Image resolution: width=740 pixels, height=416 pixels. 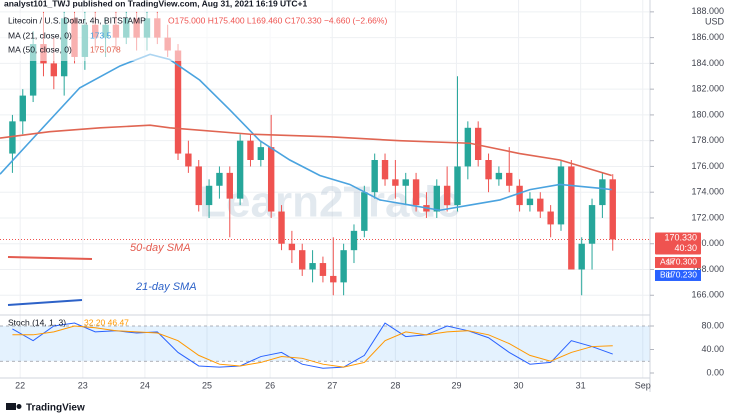 I want to click on y-tick-label: 182.000, so click(x=707, y=89).